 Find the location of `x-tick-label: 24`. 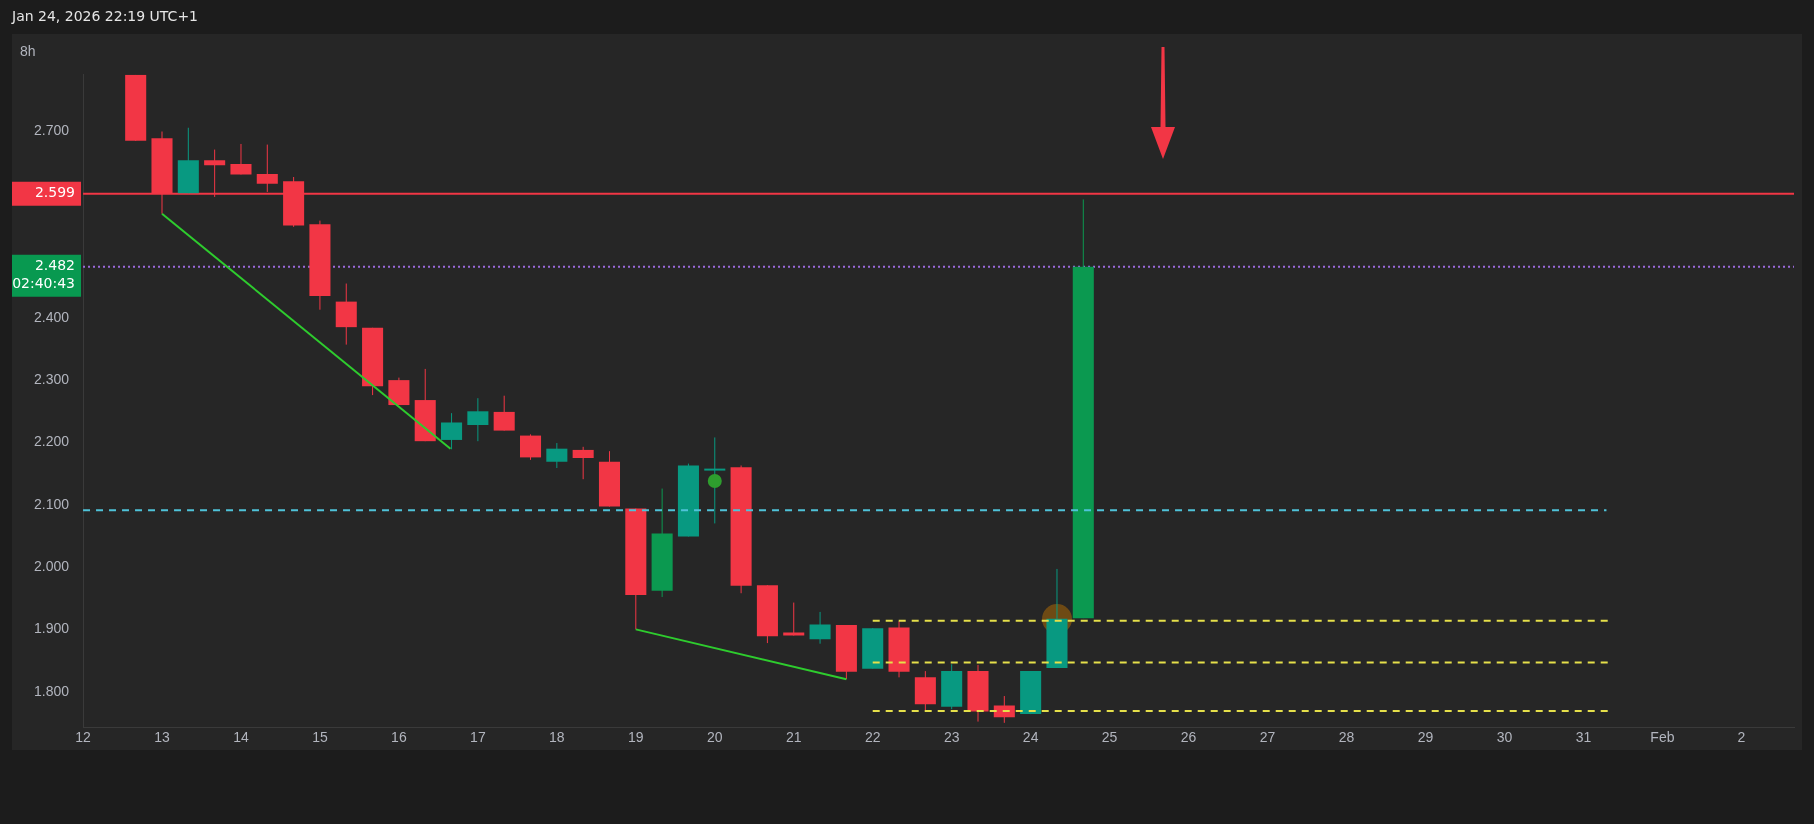

x-tick-label: 24 is located at coordinates (1030, 737).